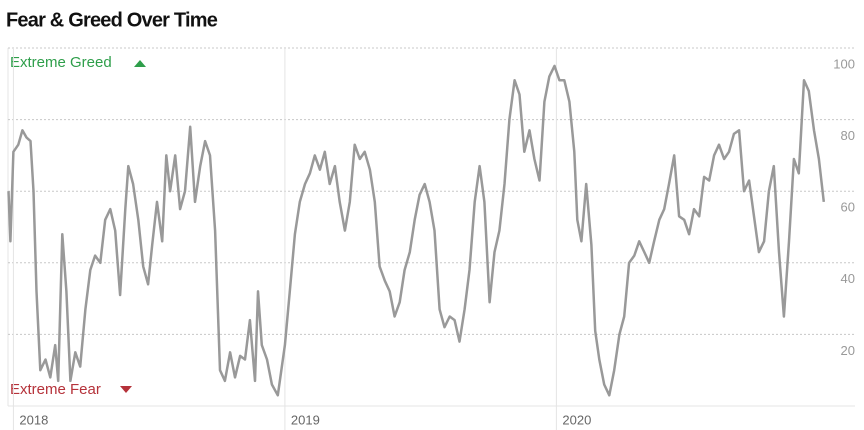 Image resolution: width=864 pixels, height=430 pixels. I want to click on y-tick-label: 100, so click(844, 63).